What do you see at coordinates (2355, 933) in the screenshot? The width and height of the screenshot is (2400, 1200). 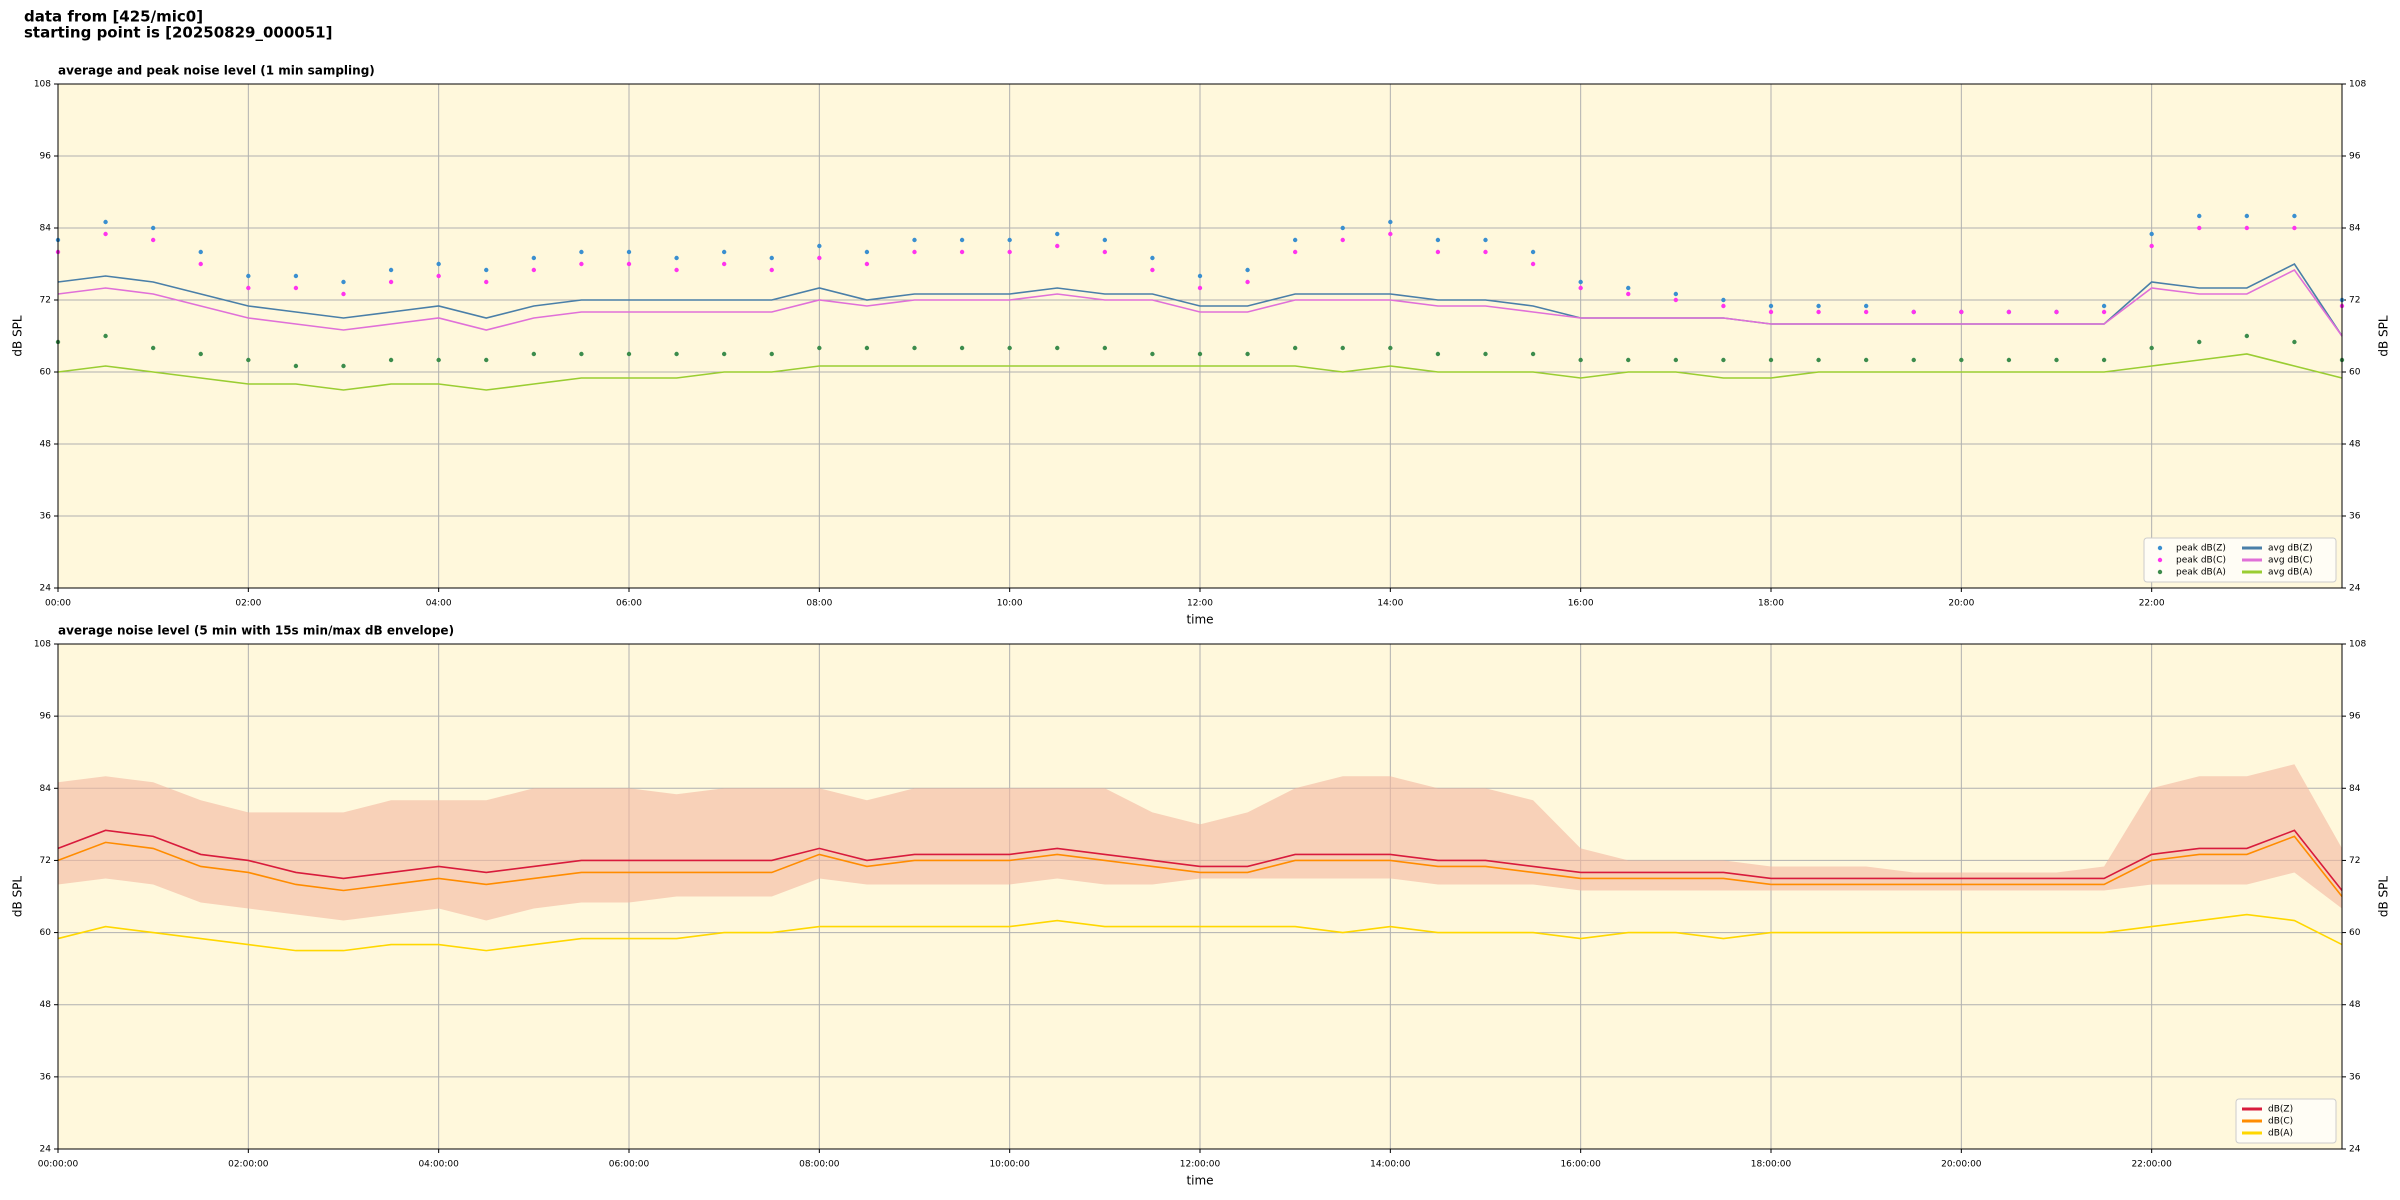 I see `y-tick-label: 60` at bounding box center [2355, 933].